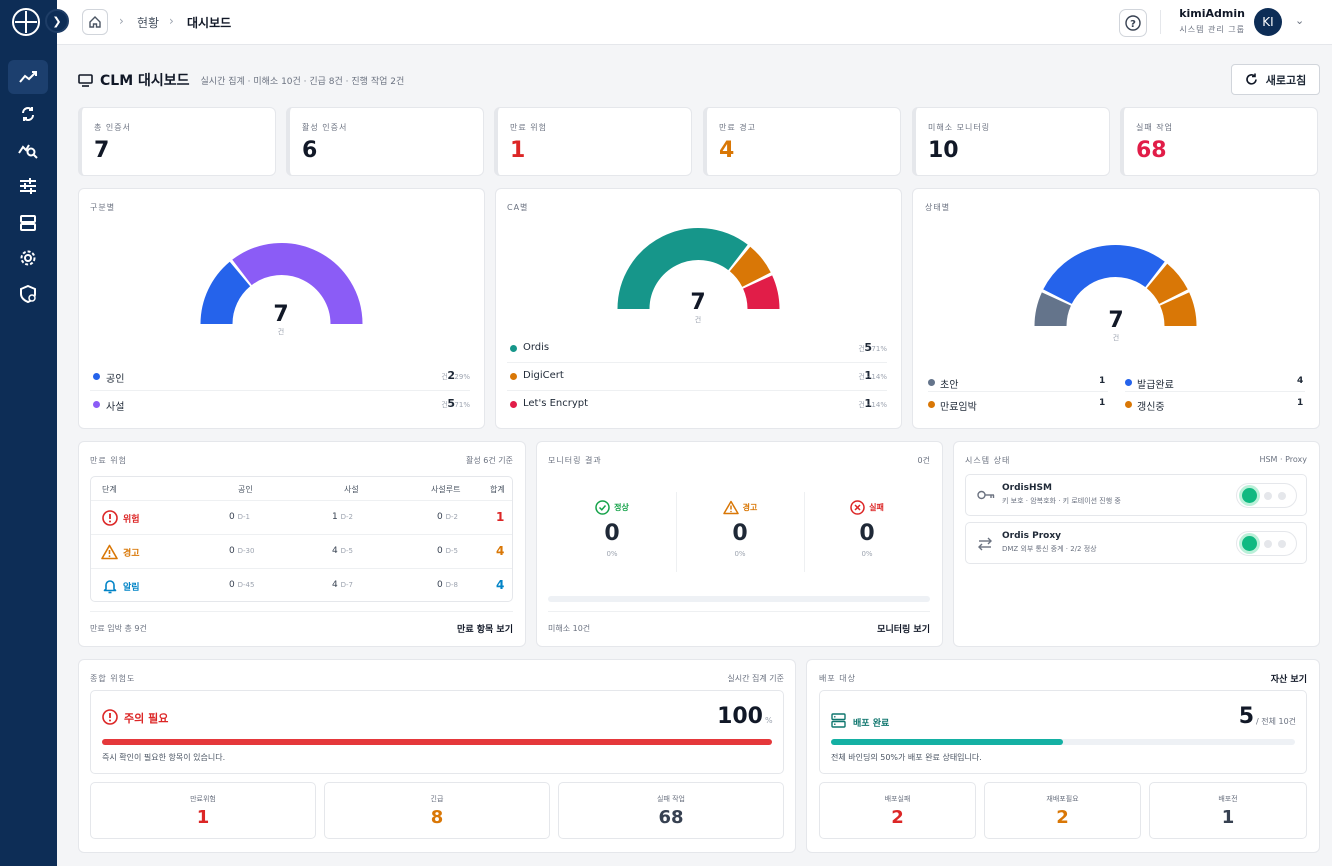 This screenshot has height=866, width=1332. Describe the element at coordinates (28, 223) in the screenshot. I see `nav-server-icon` at that location.